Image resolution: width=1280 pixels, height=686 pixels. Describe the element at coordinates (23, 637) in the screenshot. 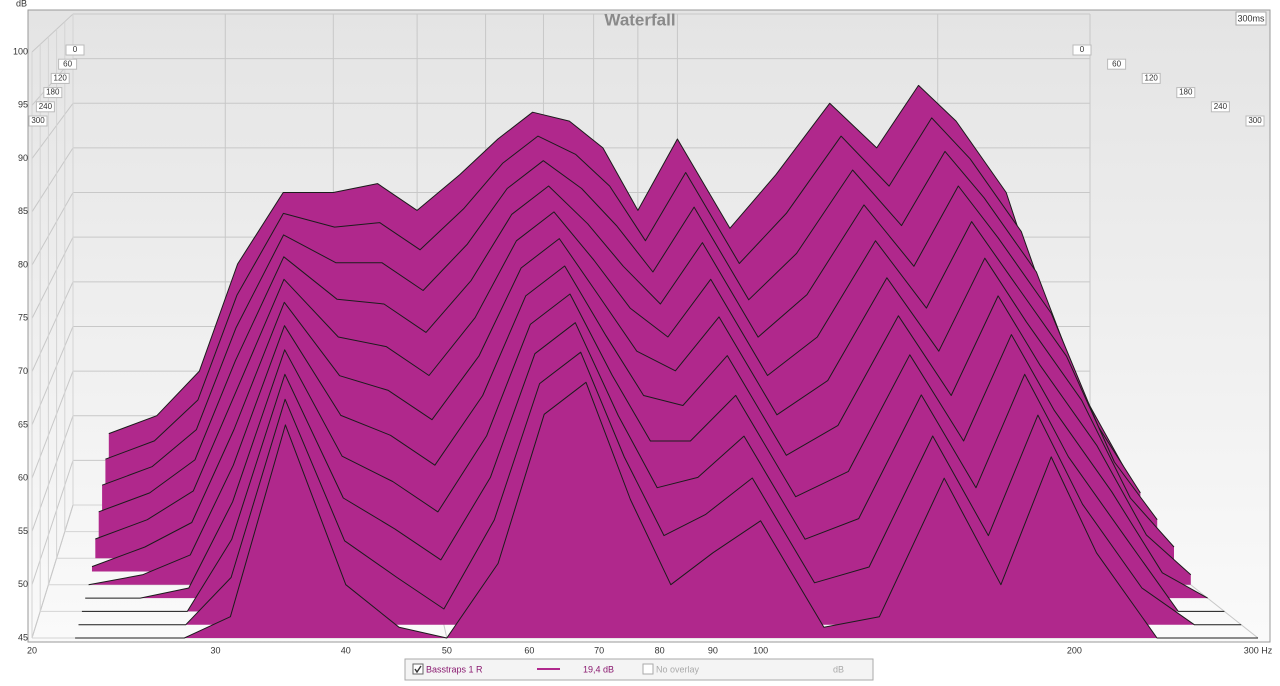

I see `y-tick-label: 45` at that location.